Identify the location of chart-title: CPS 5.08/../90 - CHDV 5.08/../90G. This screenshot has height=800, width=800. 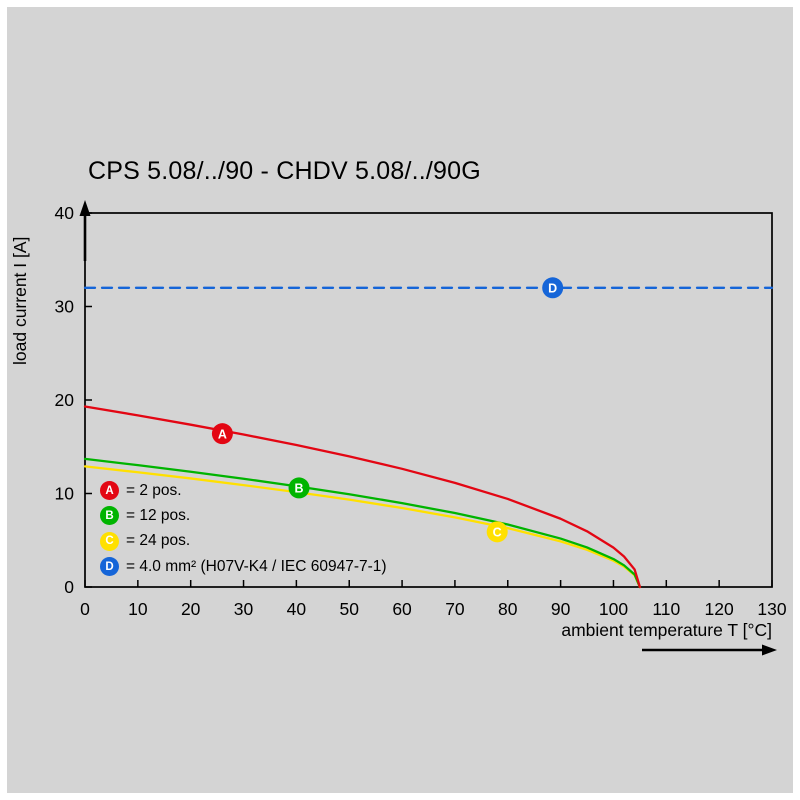
(284, 171).